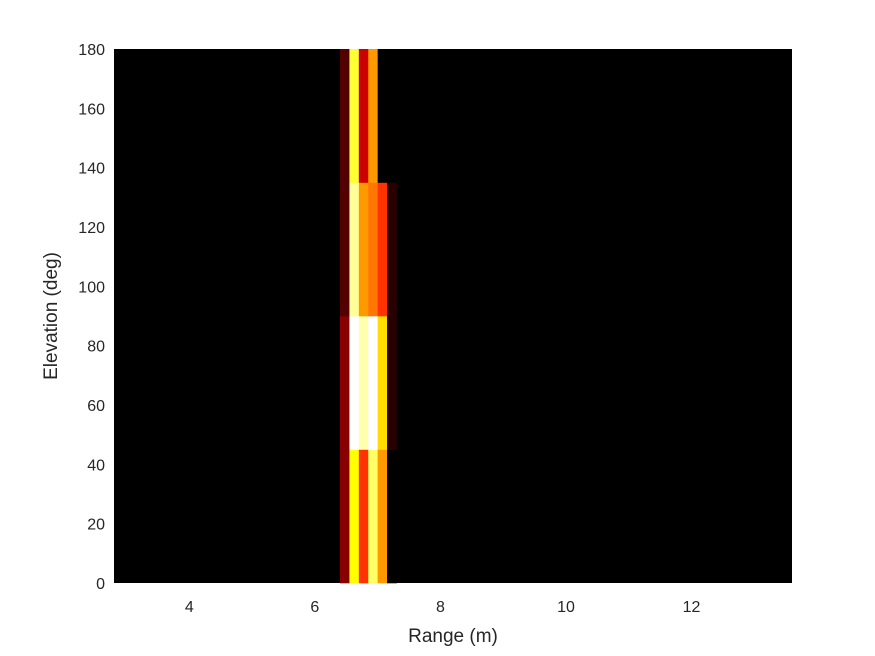 This screenshot has width=875, height=656. Describe the element at coordinates (96, 347) in the screenshot. I see `y-tick-label: 80` at that location.